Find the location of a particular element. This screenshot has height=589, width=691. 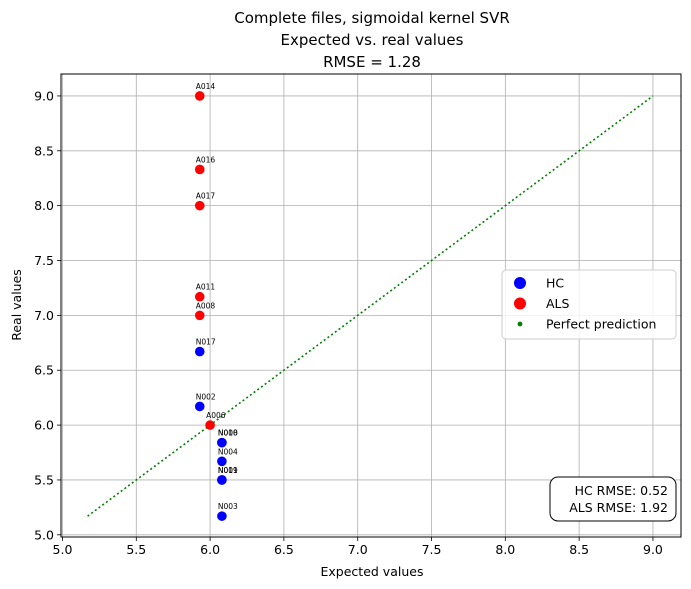

legend-label: Perfect prediction is located at coordinates (601, 324).